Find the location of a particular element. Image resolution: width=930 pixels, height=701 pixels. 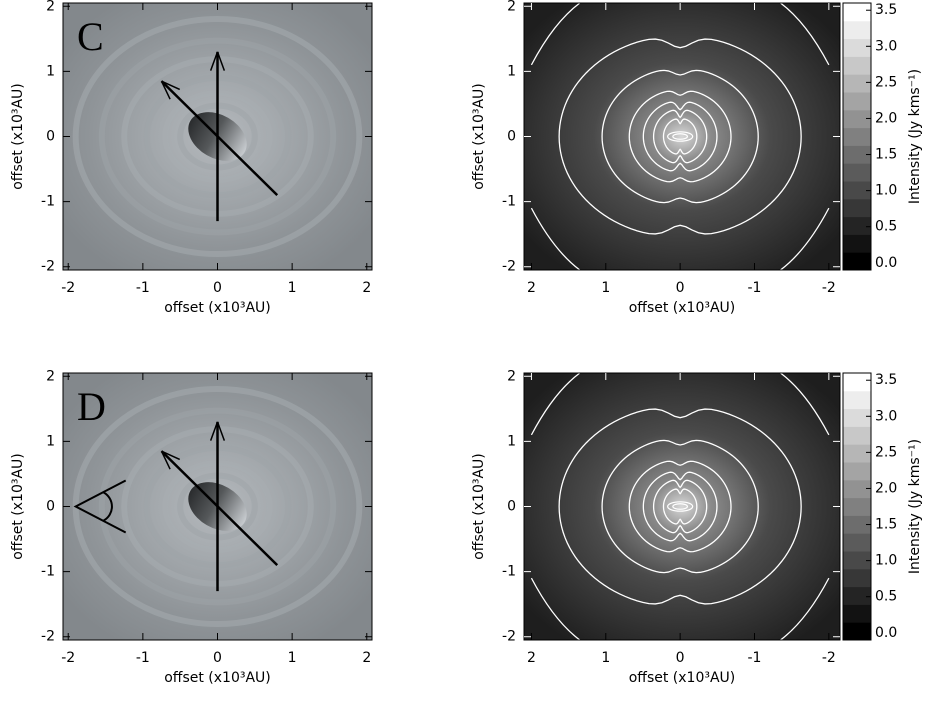

colorbar-tick-label: 3.0 is located at coordinates (886, 416).